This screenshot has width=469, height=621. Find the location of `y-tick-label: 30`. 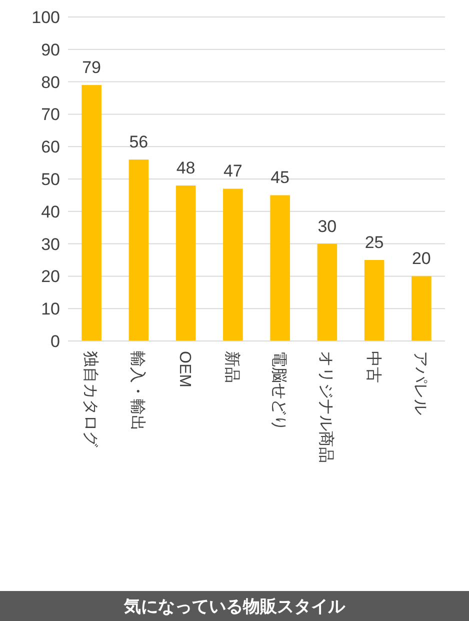

y-tick-label: 30 is located at coordinates (50, 244).